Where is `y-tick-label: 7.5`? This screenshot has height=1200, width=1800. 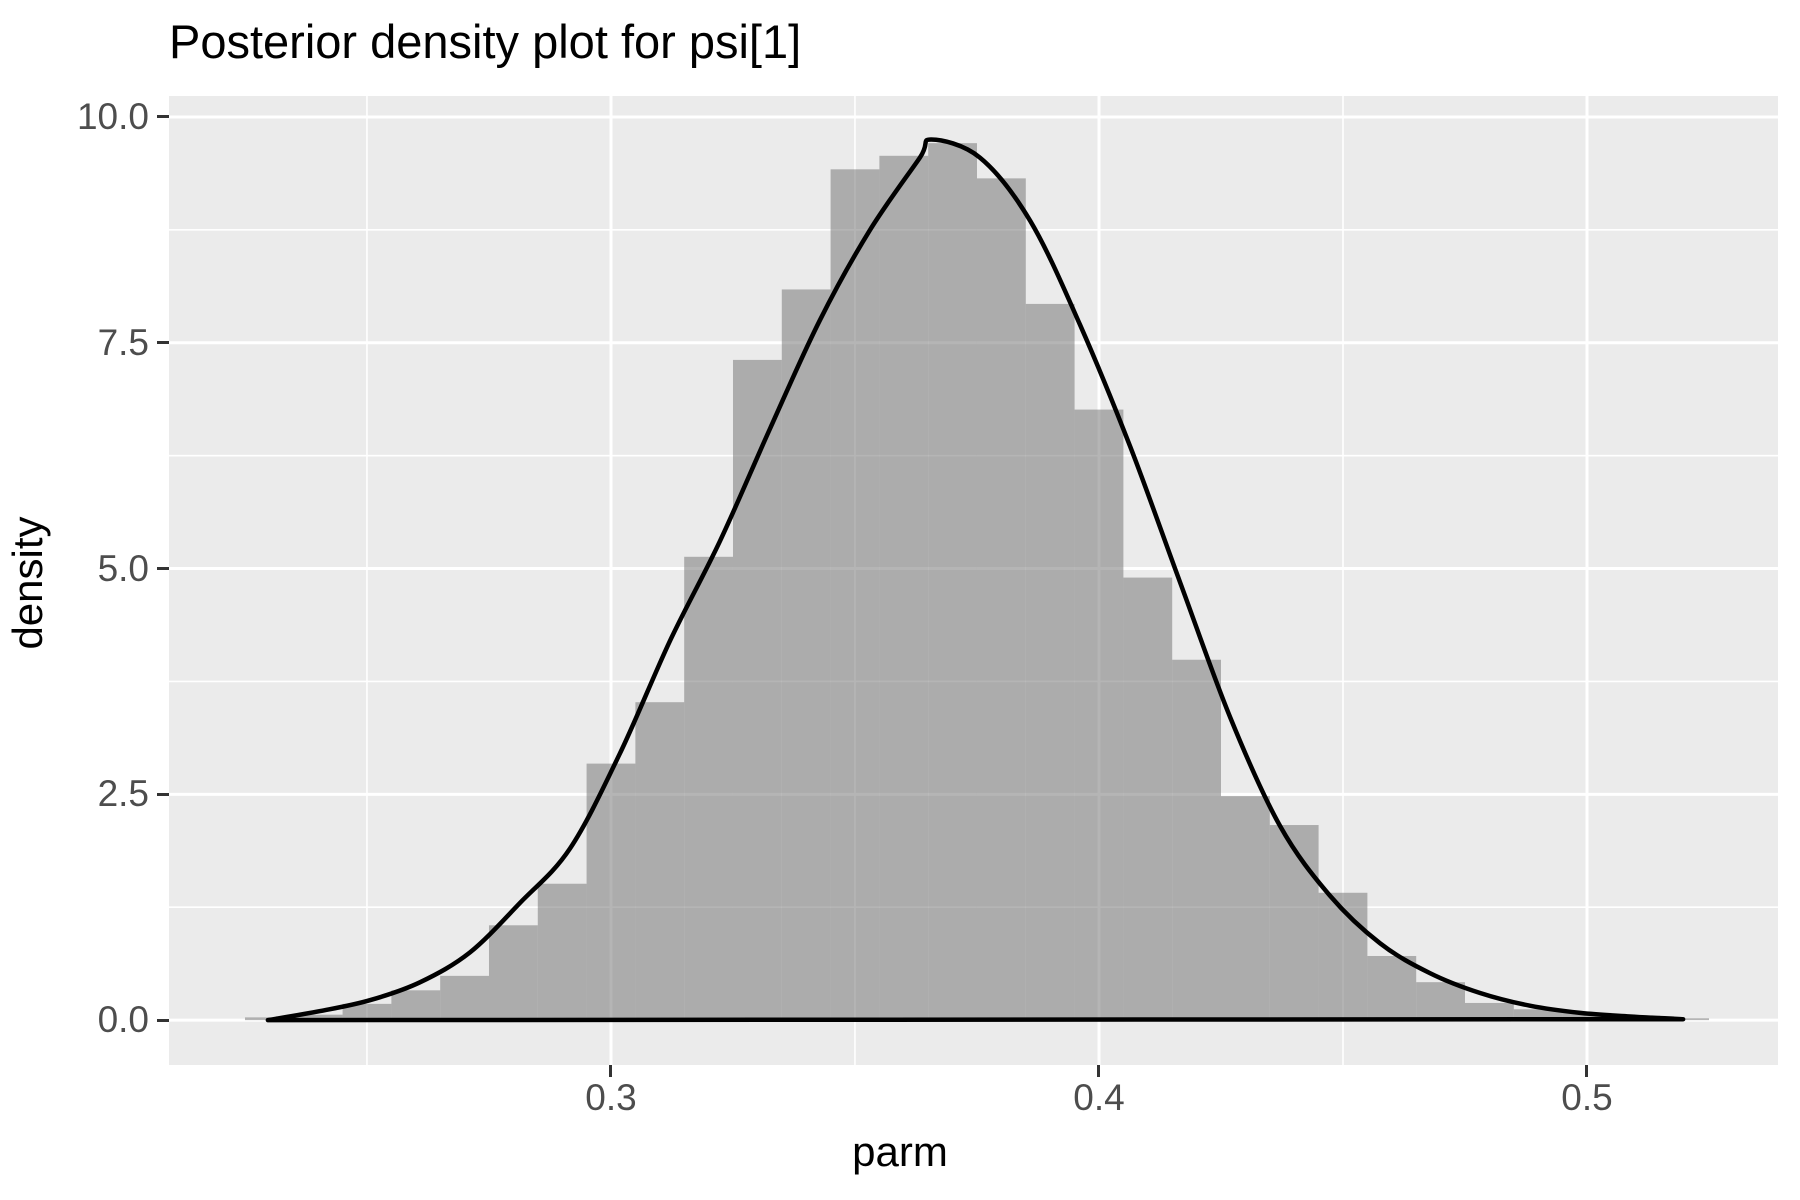 y-tick-label: 7.5 is located at coordinates (123, 342).